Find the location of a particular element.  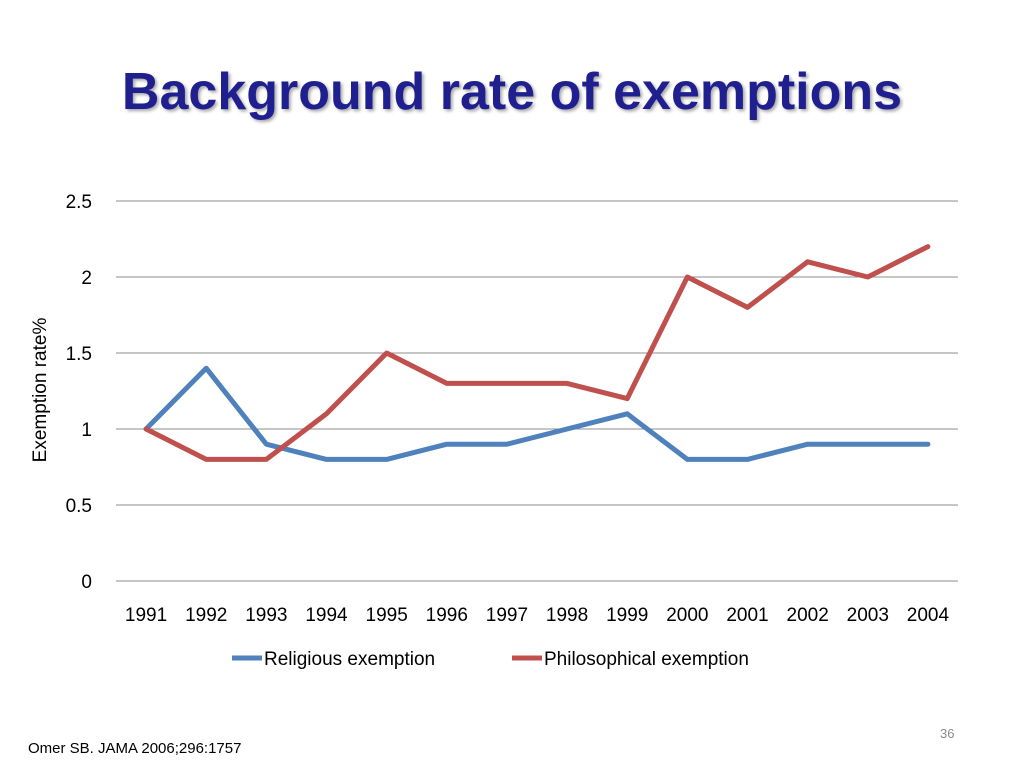

x-tick-label: 1999 is located at coordinates (627, 615).